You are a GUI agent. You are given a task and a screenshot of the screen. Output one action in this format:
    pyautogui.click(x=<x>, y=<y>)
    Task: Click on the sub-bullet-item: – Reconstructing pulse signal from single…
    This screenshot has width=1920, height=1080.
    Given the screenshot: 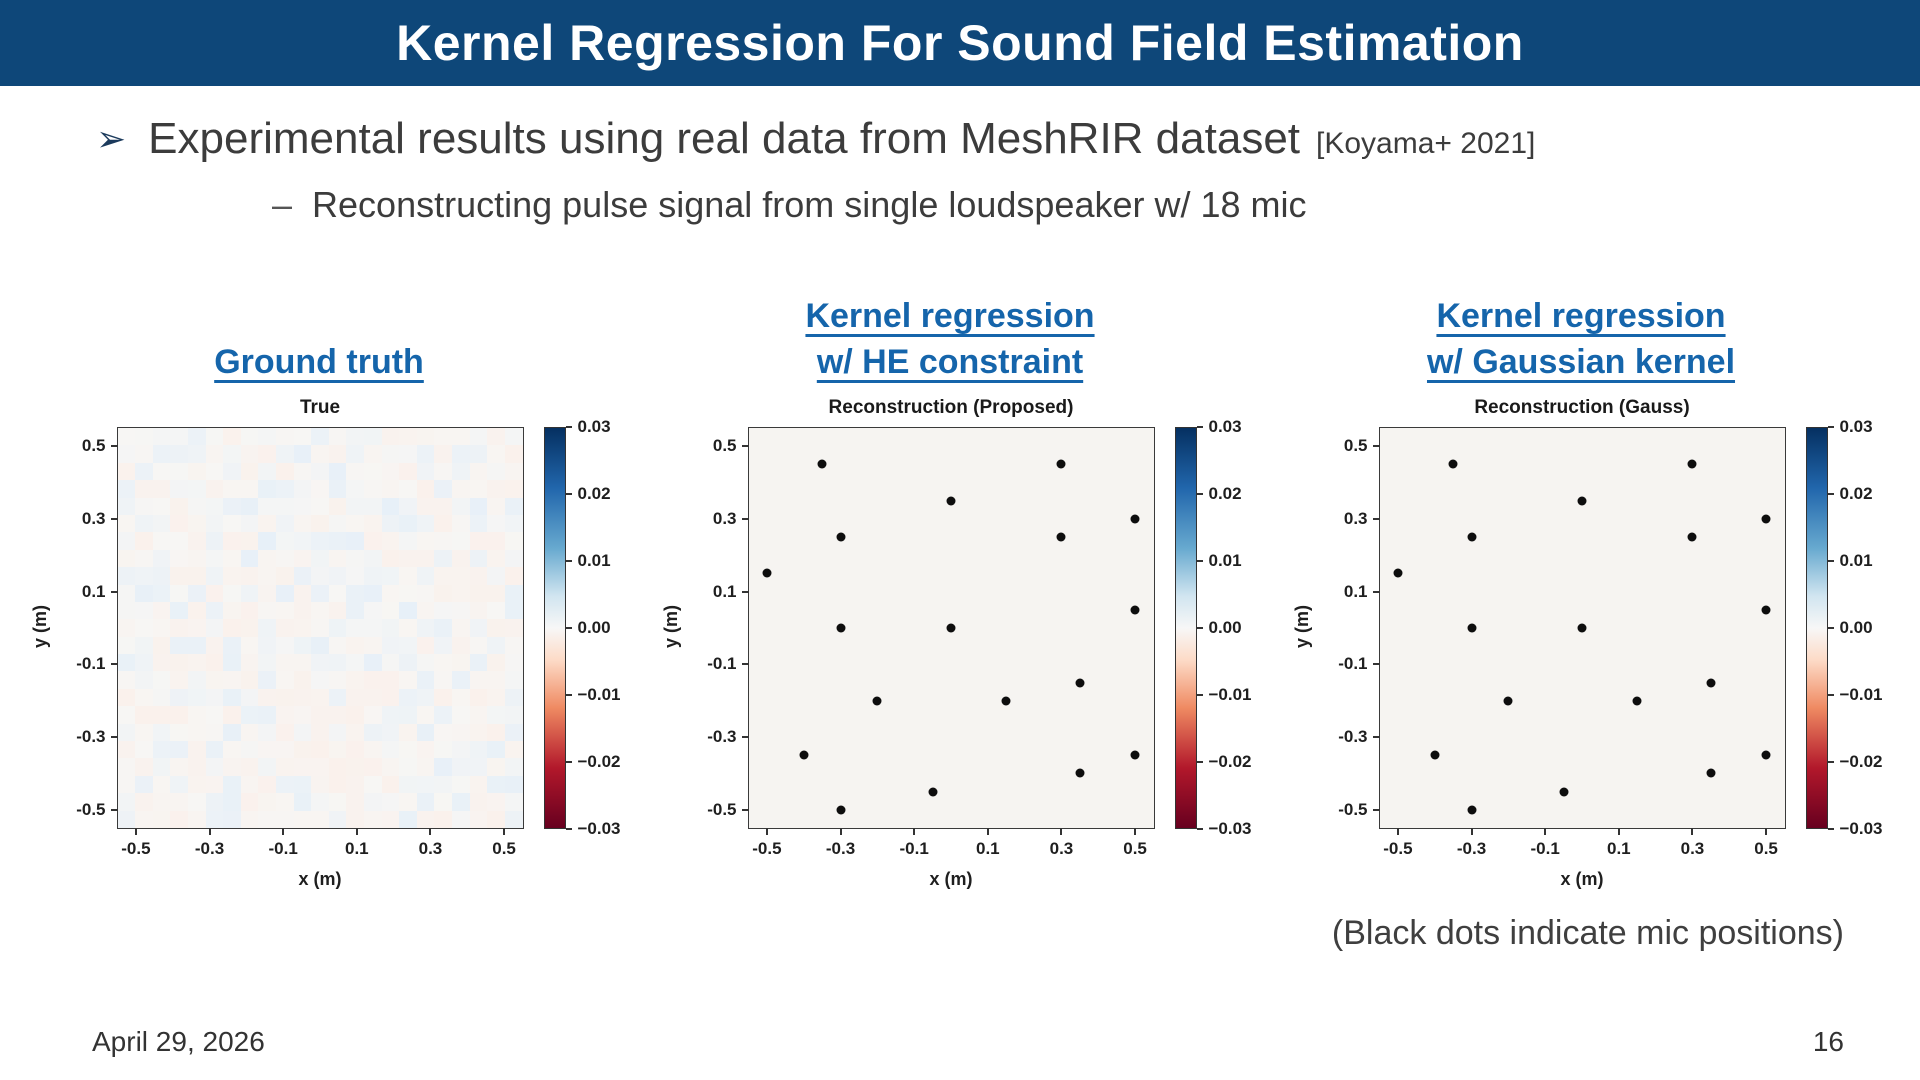 What is the action you would take?
    pyautogui.click(x=1096, y=205)
    